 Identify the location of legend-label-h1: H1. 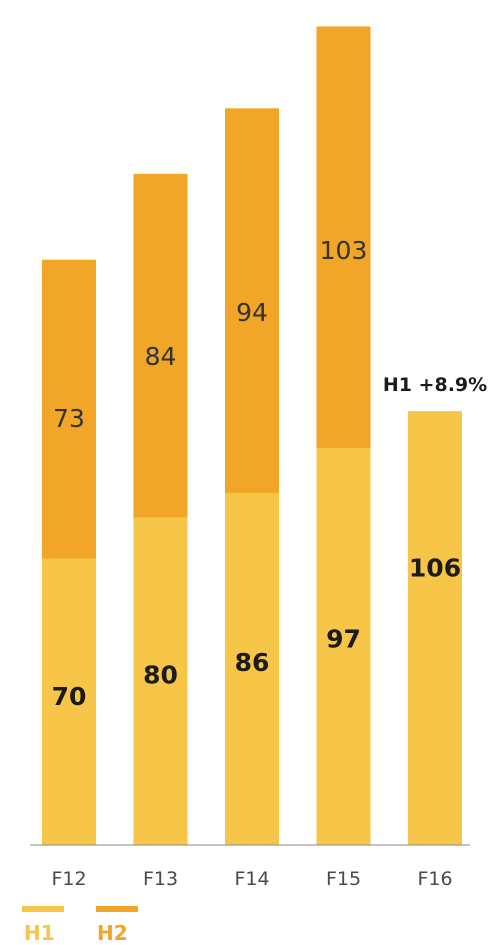
(39, 933).